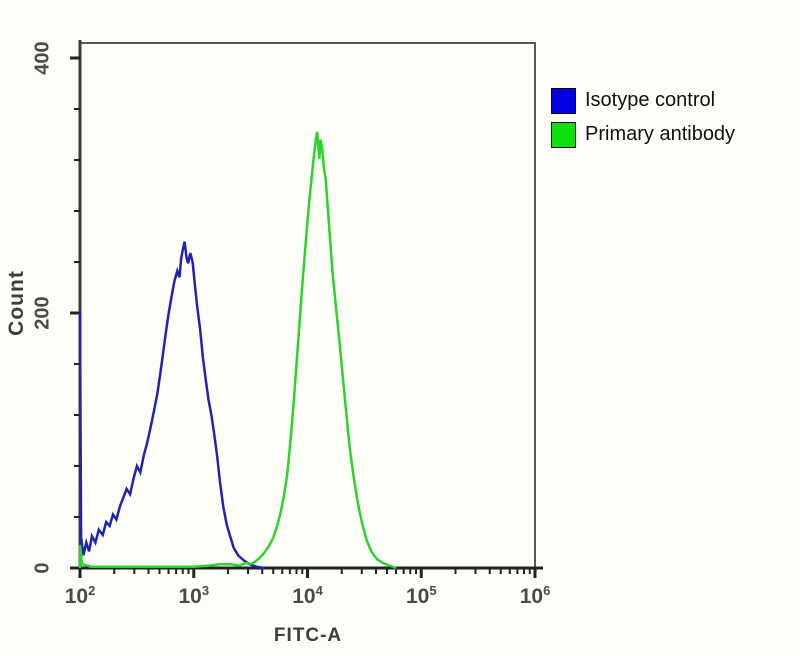 The image size is (800, 656). Describe the element at coordinates (171, 405) in the screenshot. I see `isotype-control-curve` at that location.